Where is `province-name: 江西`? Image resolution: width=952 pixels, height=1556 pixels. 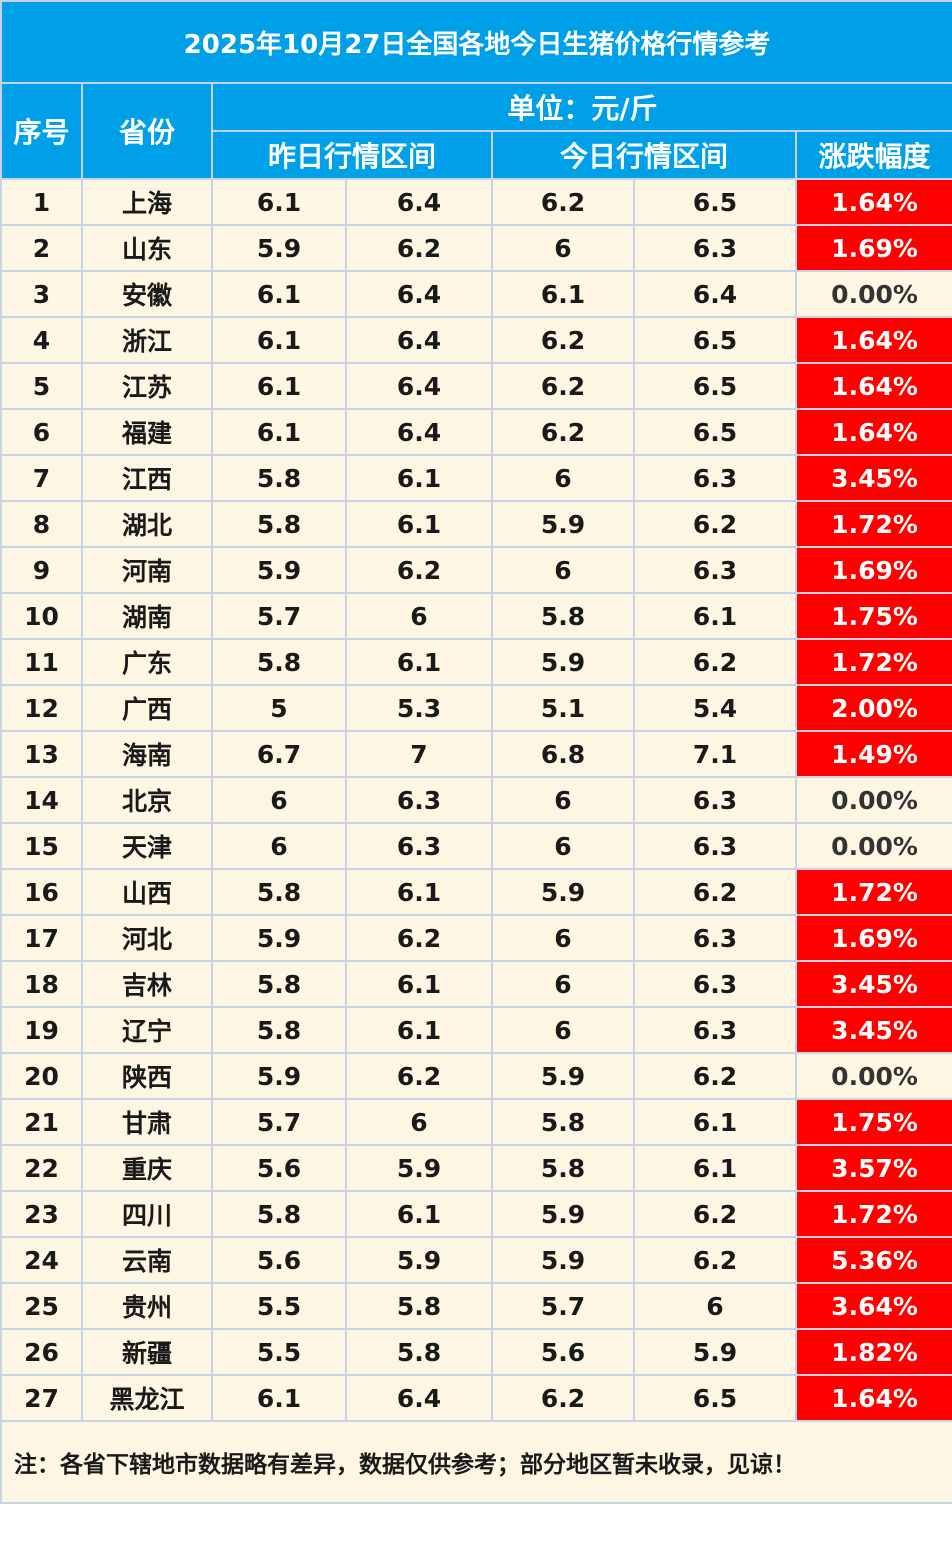
province-name: 江西 is located at coordinates (147, 478).